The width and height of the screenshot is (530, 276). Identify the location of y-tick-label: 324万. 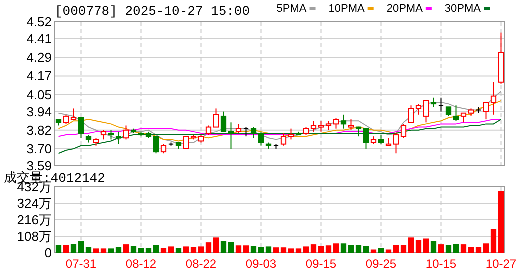
(34, 203).